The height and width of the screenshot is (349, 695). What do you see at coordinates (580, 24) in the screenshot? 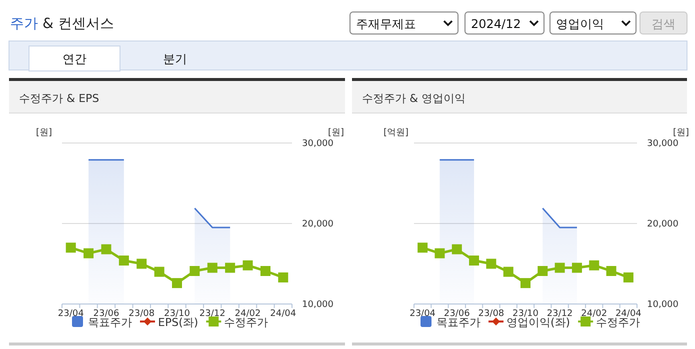
I see `text: 영업이익` at bounding box center [580, 24].